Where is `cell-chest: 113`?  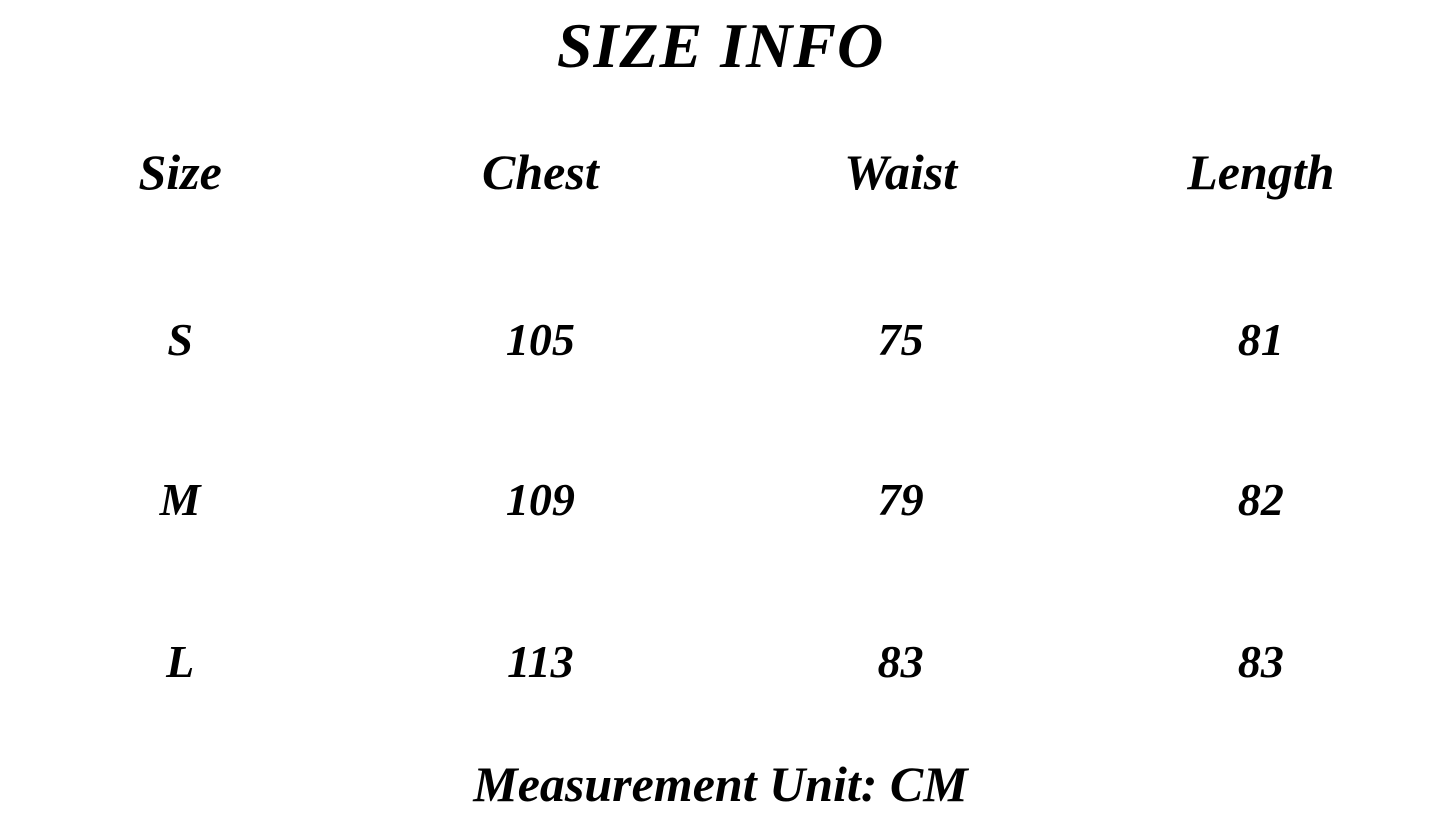
cell-chest: 113 is located at coordinates (540, 661).